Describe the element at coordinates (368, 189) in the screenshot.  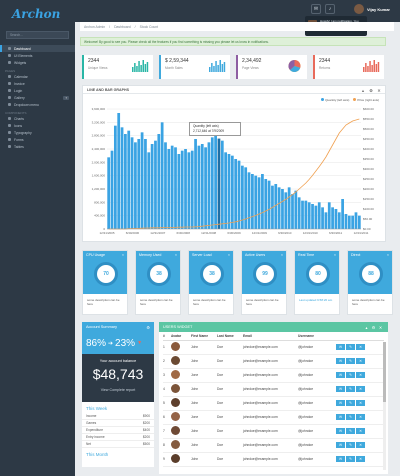
I see `y-right-tick-label: $200.00` at that location.